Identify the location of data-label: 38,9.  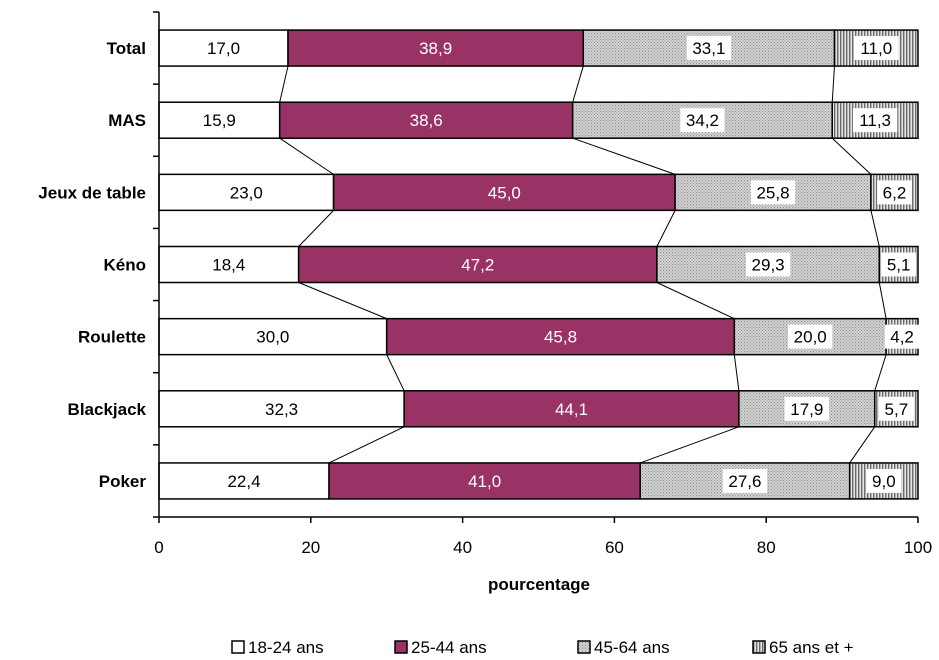
(435, 48).